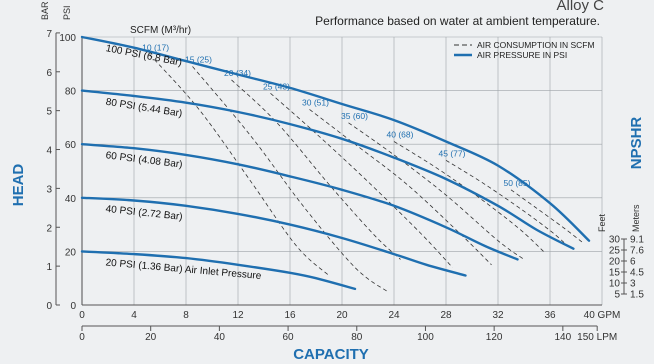 This screenshot has width=654, height=364. I want to click on psi-unit-label: PSI, so click(67, 12).